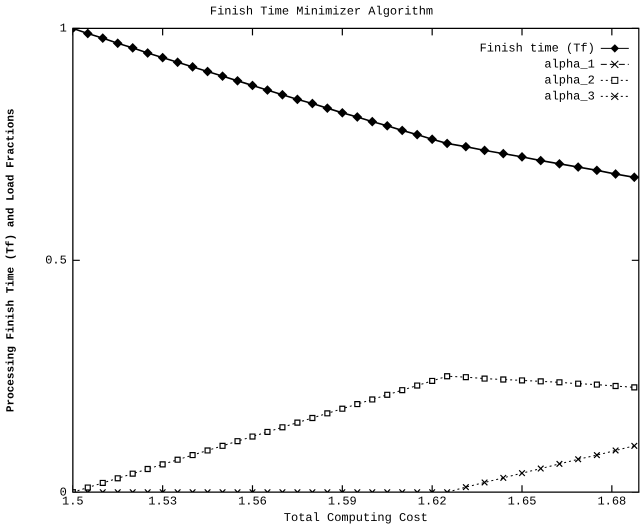  Describe the element at coordinates (73, 501) in the screenshot. I see `x-tick-label: 1.5` at that location.